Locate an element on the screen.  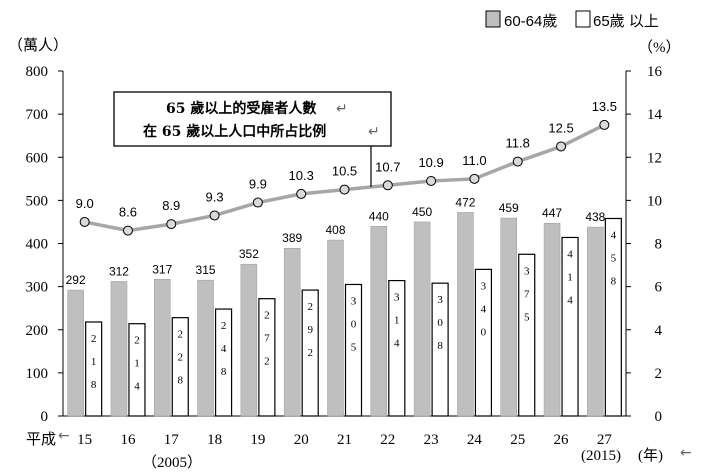
y2-tick-label: 0 is located at coordinates (659, 417).